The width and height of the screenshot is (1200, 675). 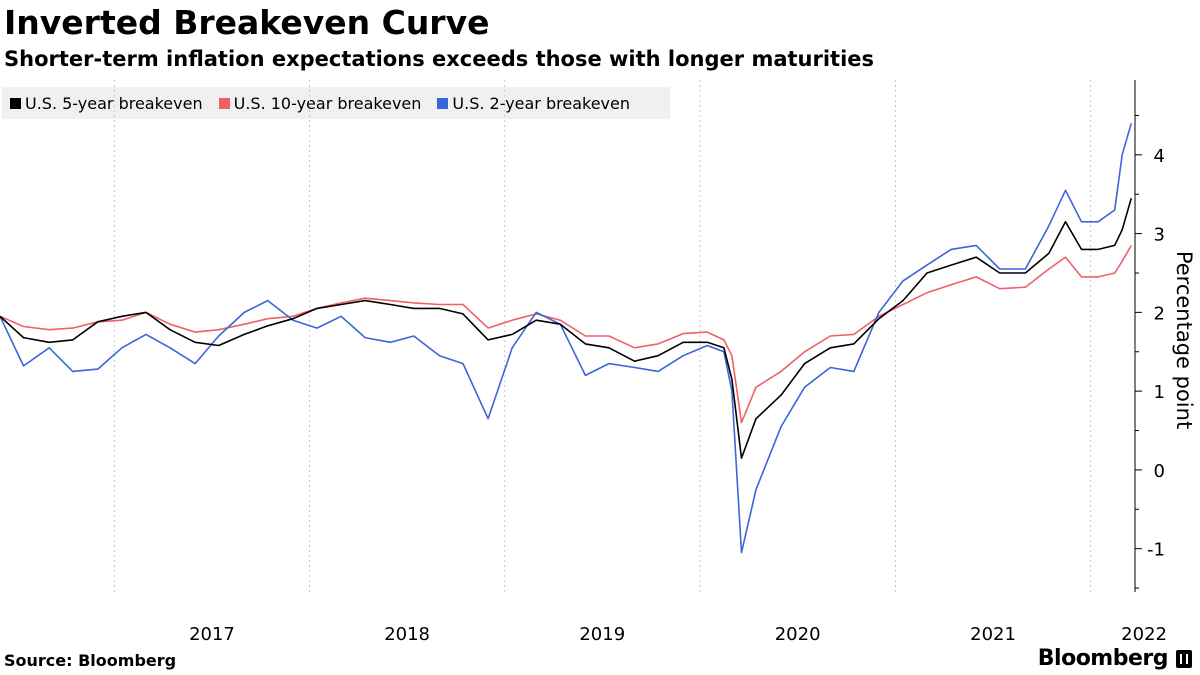 I want to click on y-tick-label-4: 4, so click(x=1159, y=156).